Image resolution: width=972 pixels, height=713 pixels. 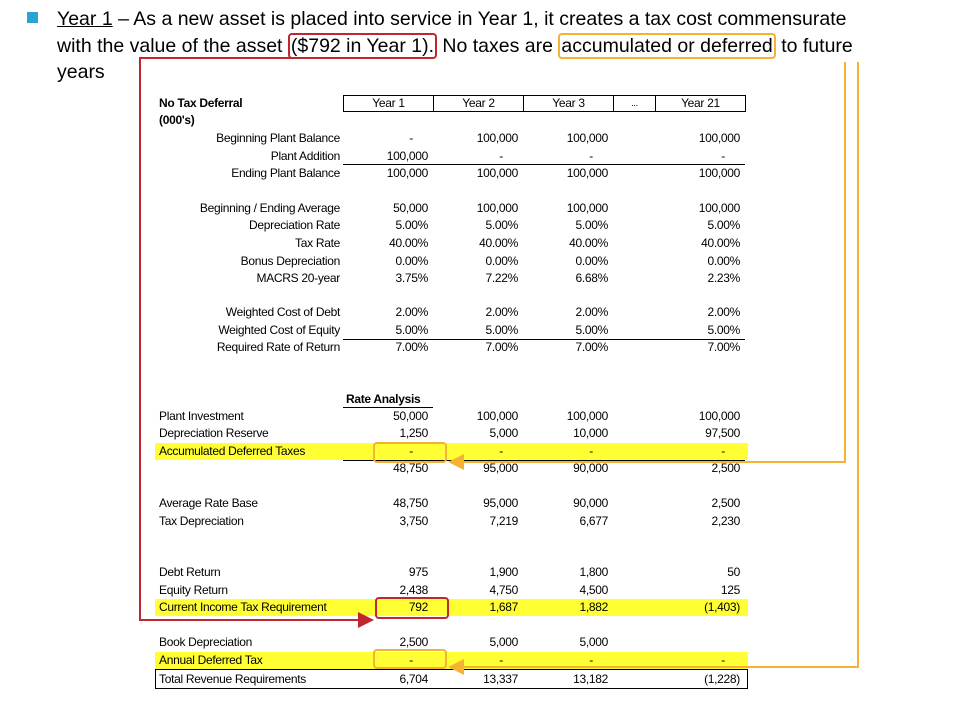 I want to click on row-label: Plant Investment, so click(x=201, y=416).